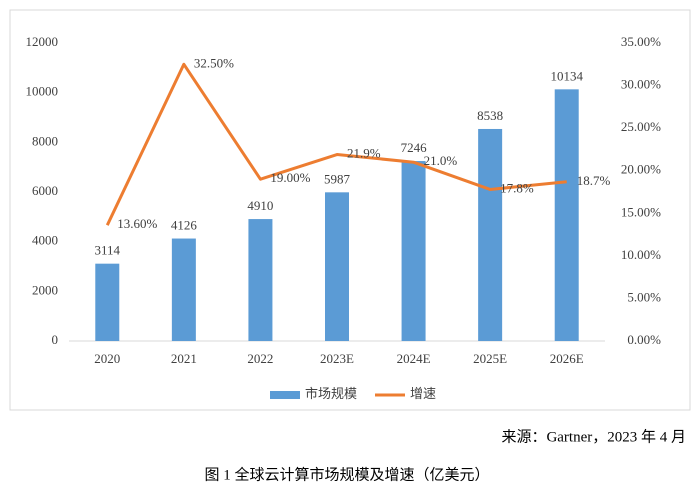  I want to click on x-tick-label: 2024E, so click(414, 358).